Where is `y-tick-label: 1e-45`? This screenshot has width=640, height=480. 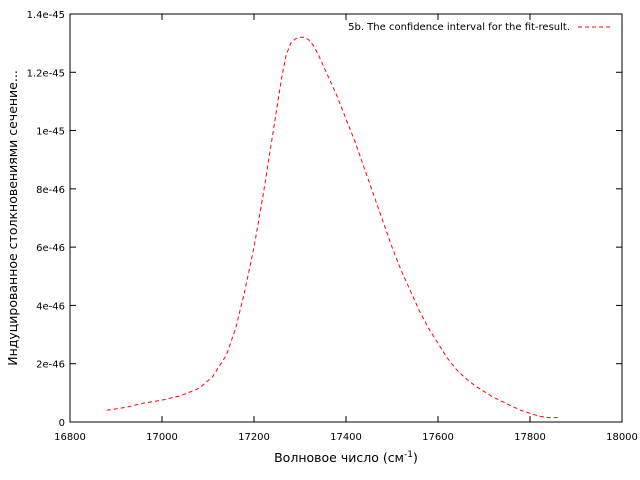 y-tick-label: 1e-45 is located at coordinates (50, 132).